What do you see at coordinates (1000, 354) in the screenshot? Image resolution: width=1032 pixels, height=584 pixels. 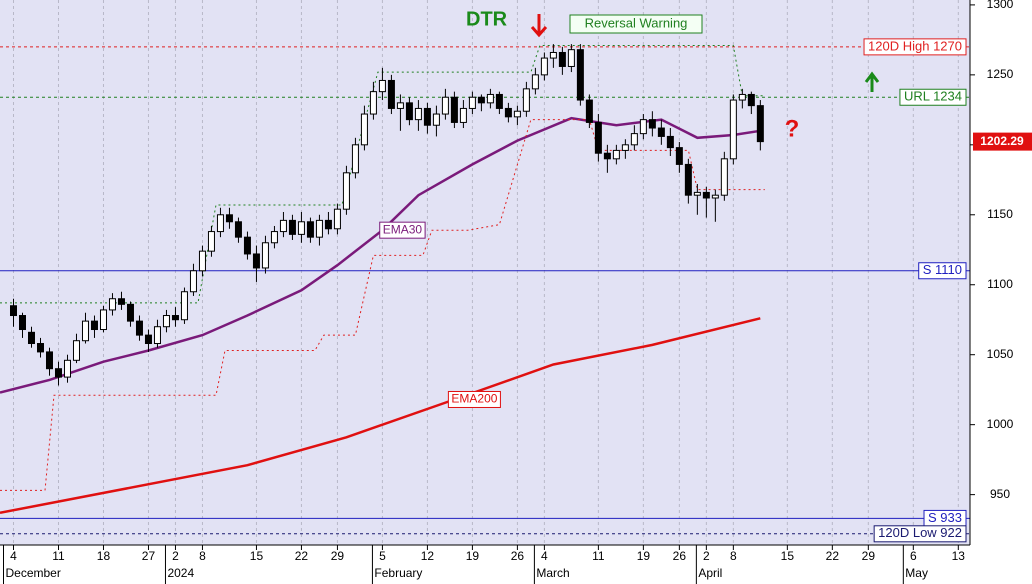 I see `y-tick-label: 1050` at bounding box center [1000, 354].